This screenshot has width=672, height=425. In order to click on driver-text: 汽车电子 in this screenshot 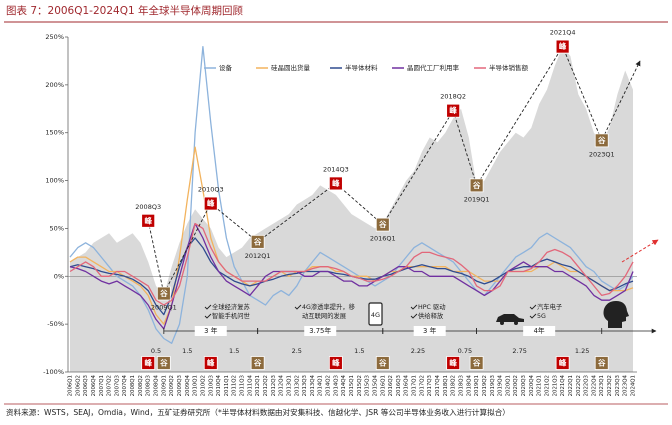, I will do `click(549, 306)`.